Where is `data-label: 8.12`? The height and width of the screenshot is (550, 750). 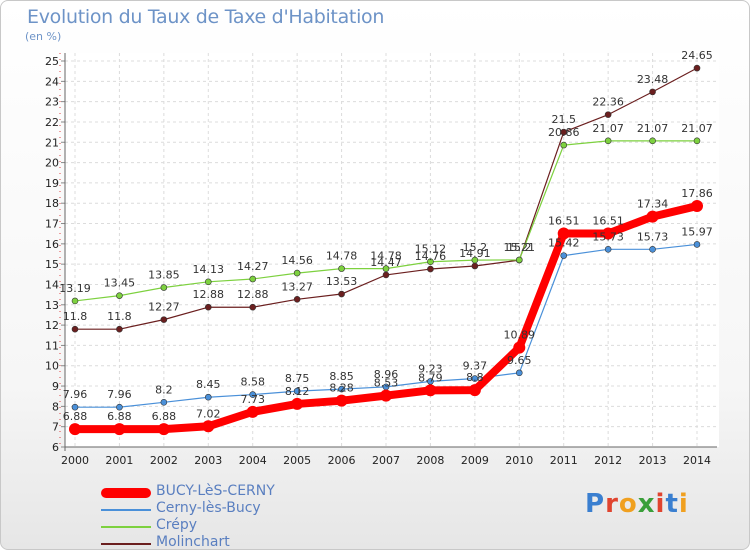 data-label: 8.12 is located at coordinates (297, 391).